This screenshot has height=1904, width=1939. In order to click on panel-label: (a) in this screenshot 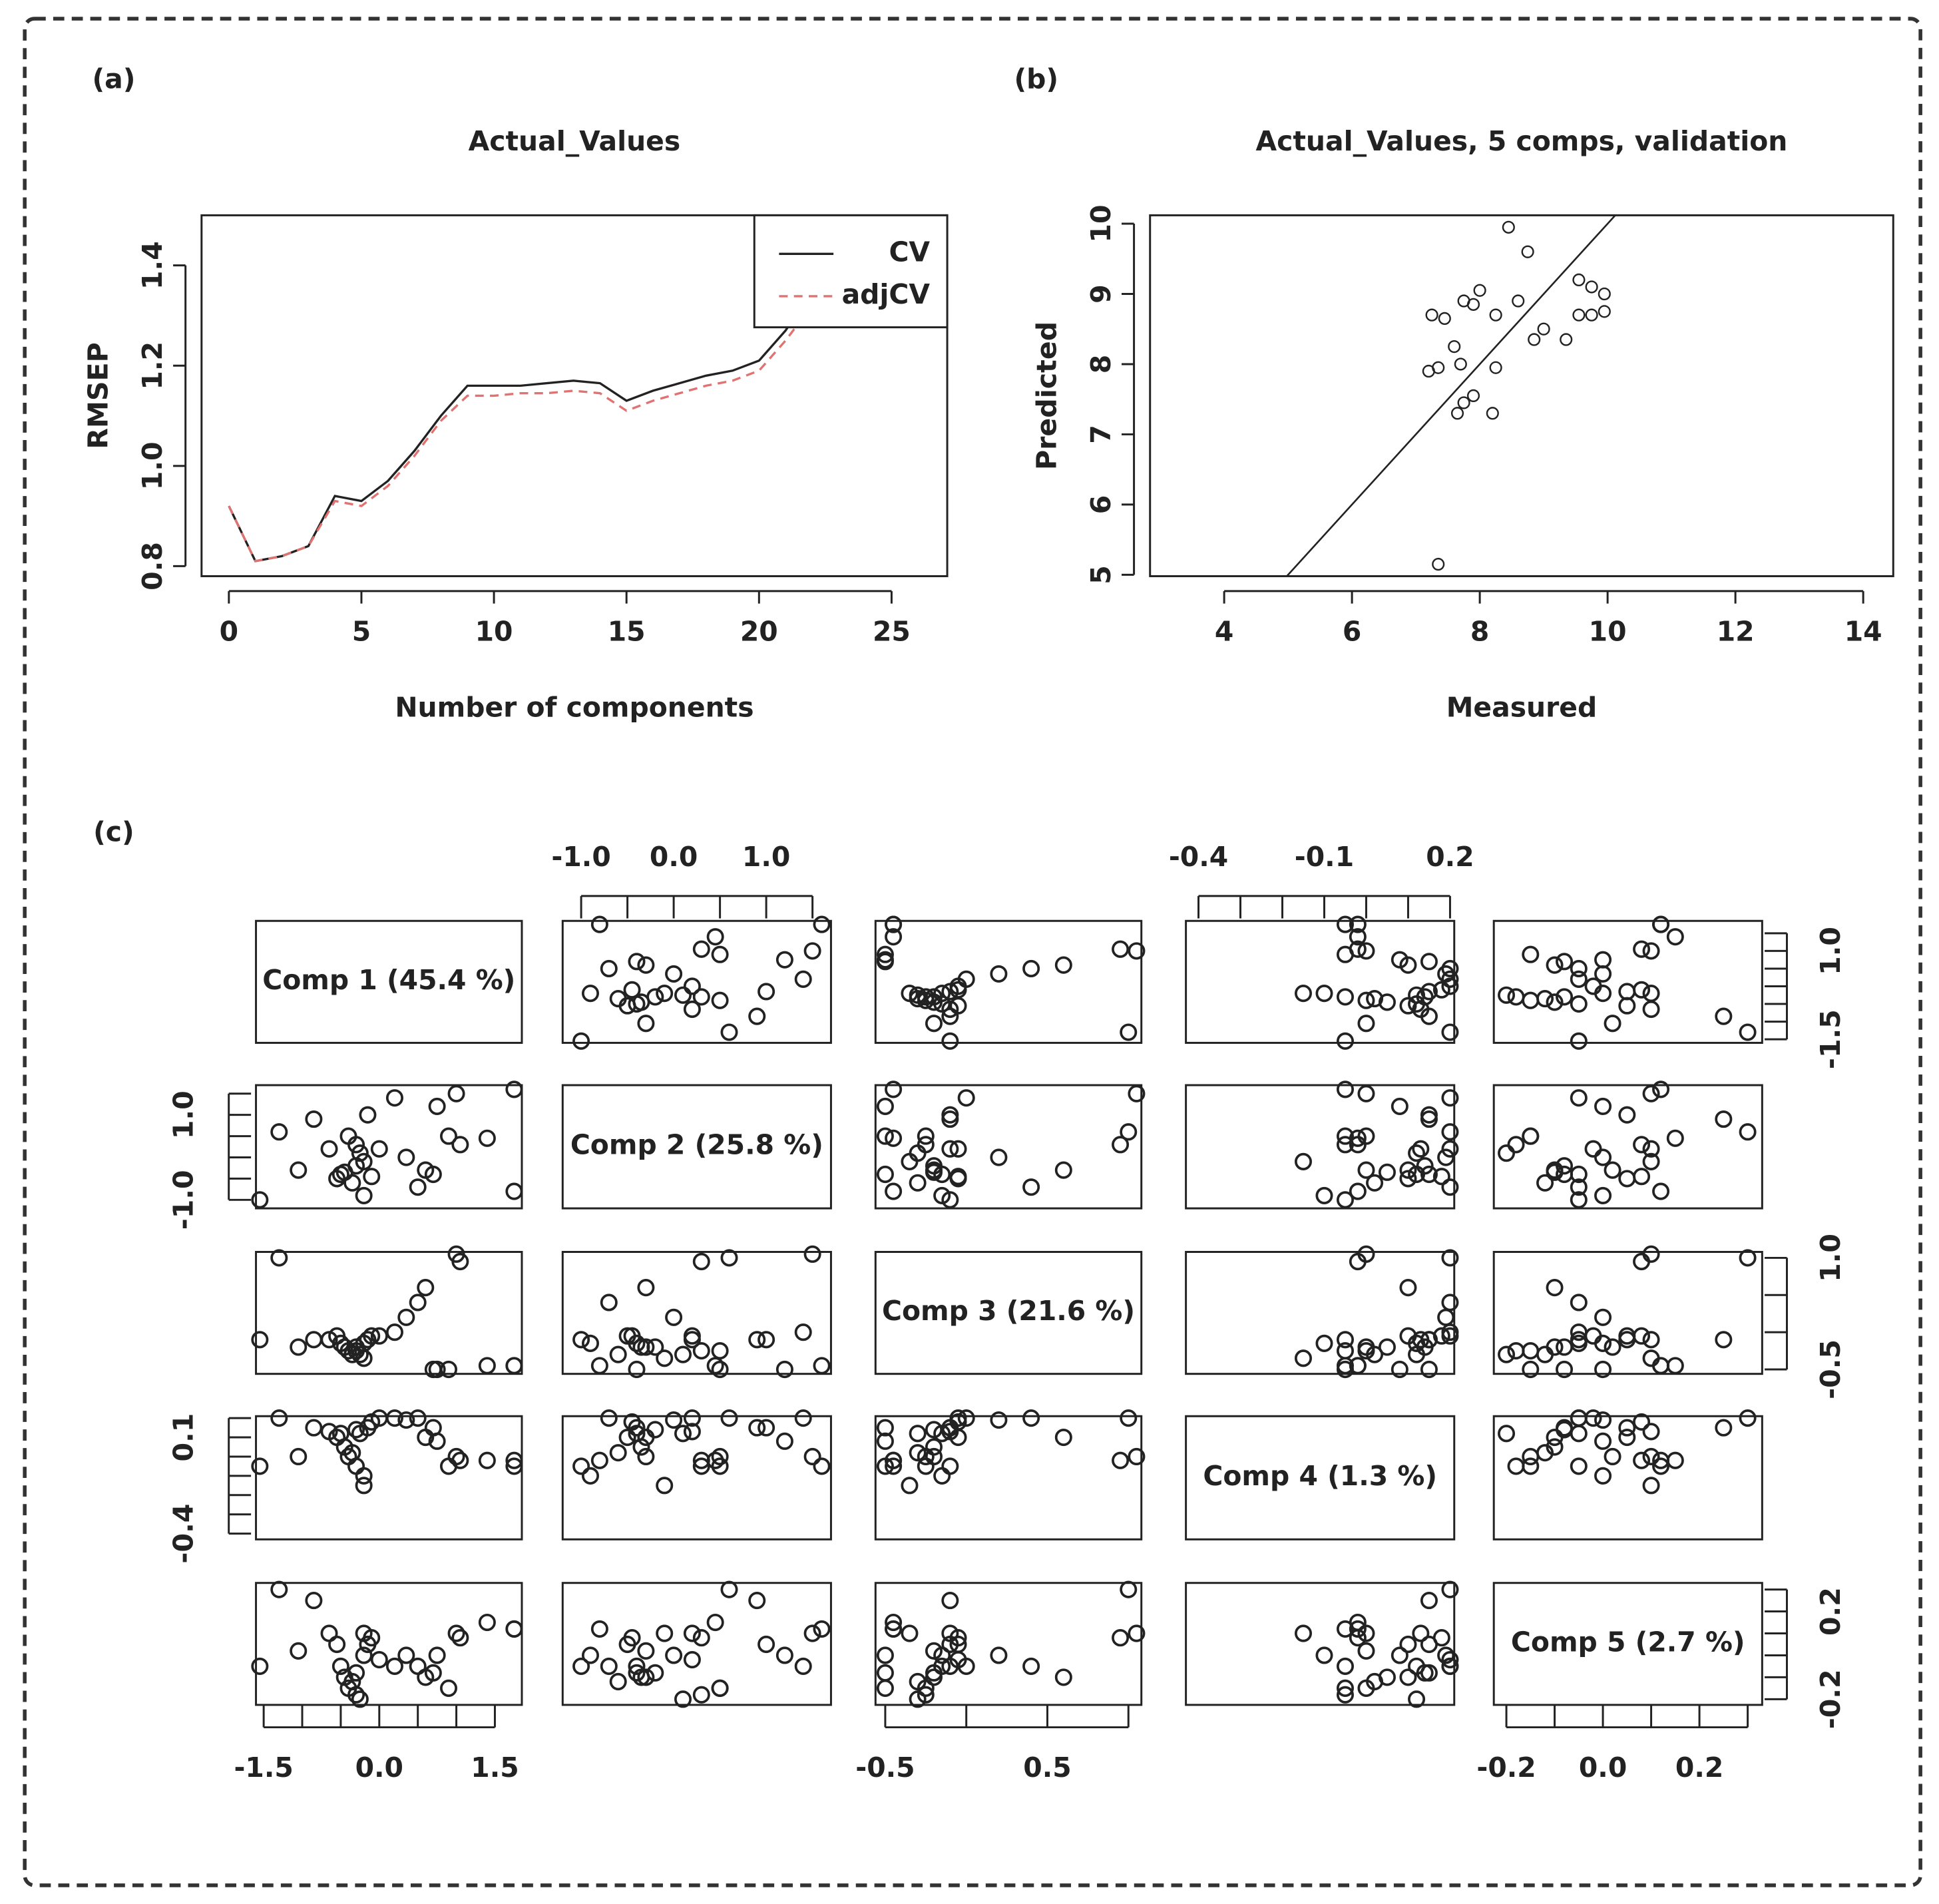, I will do `click(113, 79)`.